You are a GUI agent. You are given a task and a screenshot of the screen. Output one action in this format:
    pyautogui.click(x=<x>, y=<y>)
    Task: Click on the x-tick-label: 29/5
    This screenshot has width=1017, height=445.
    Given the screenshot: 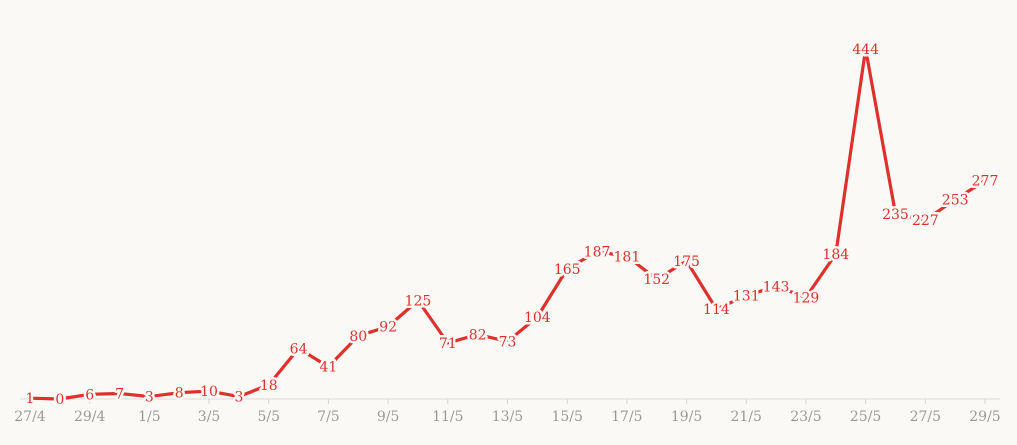 What is the action you would take?
    pyautogui.click(x=984, y=417)
    